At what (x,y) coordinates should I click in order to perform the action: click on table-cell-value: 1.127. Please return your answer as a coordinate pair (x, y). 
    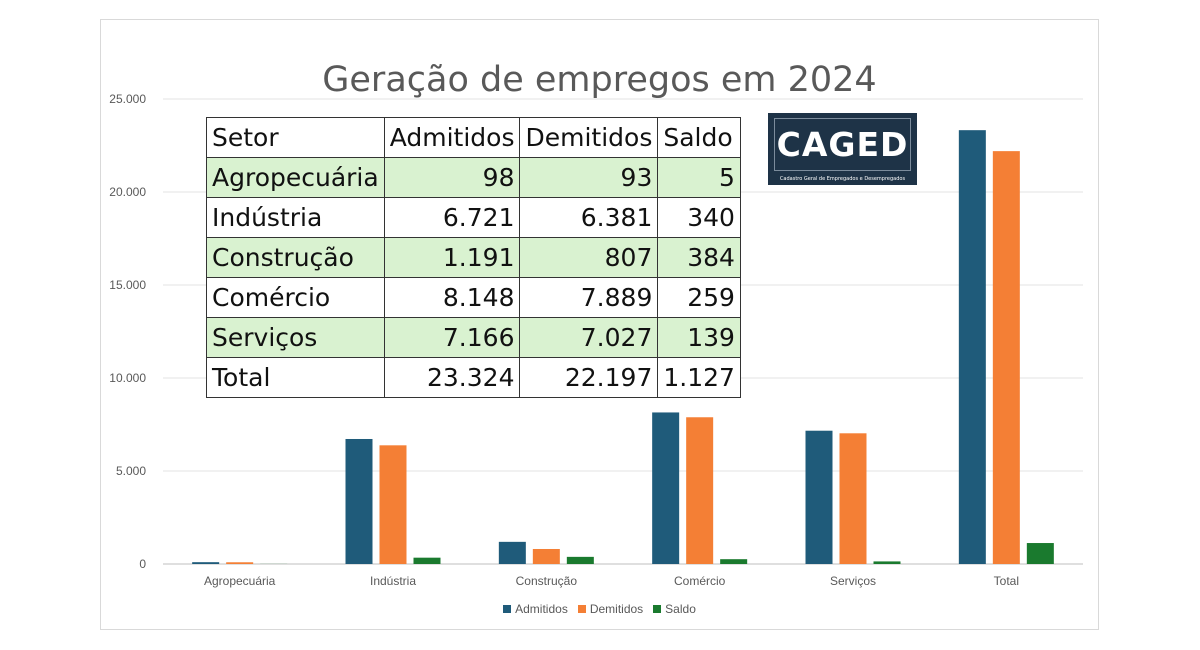
    Looking at the image, I should click on (699, 377).